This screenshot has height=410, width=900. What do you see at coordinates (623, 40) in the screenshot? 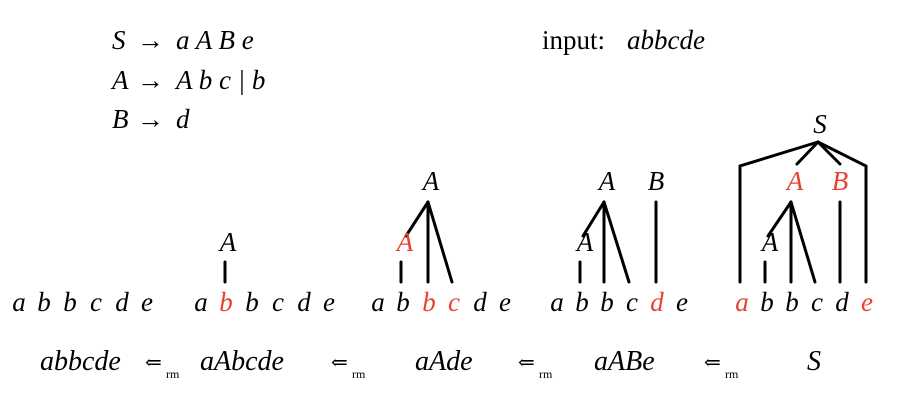
I see `input-caption: input: abbcde` at bounding box center [623, 40].